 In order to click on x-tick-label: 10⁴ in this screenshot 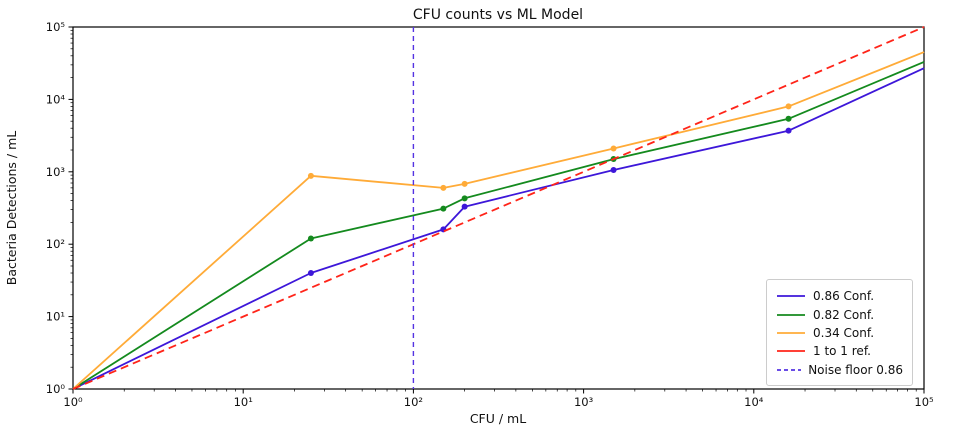, I will do `click(754, 402)`.